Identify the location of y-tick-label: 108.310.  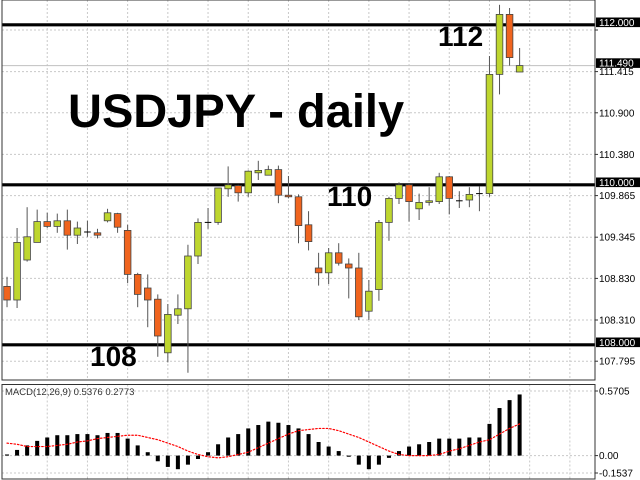
(617, 321).